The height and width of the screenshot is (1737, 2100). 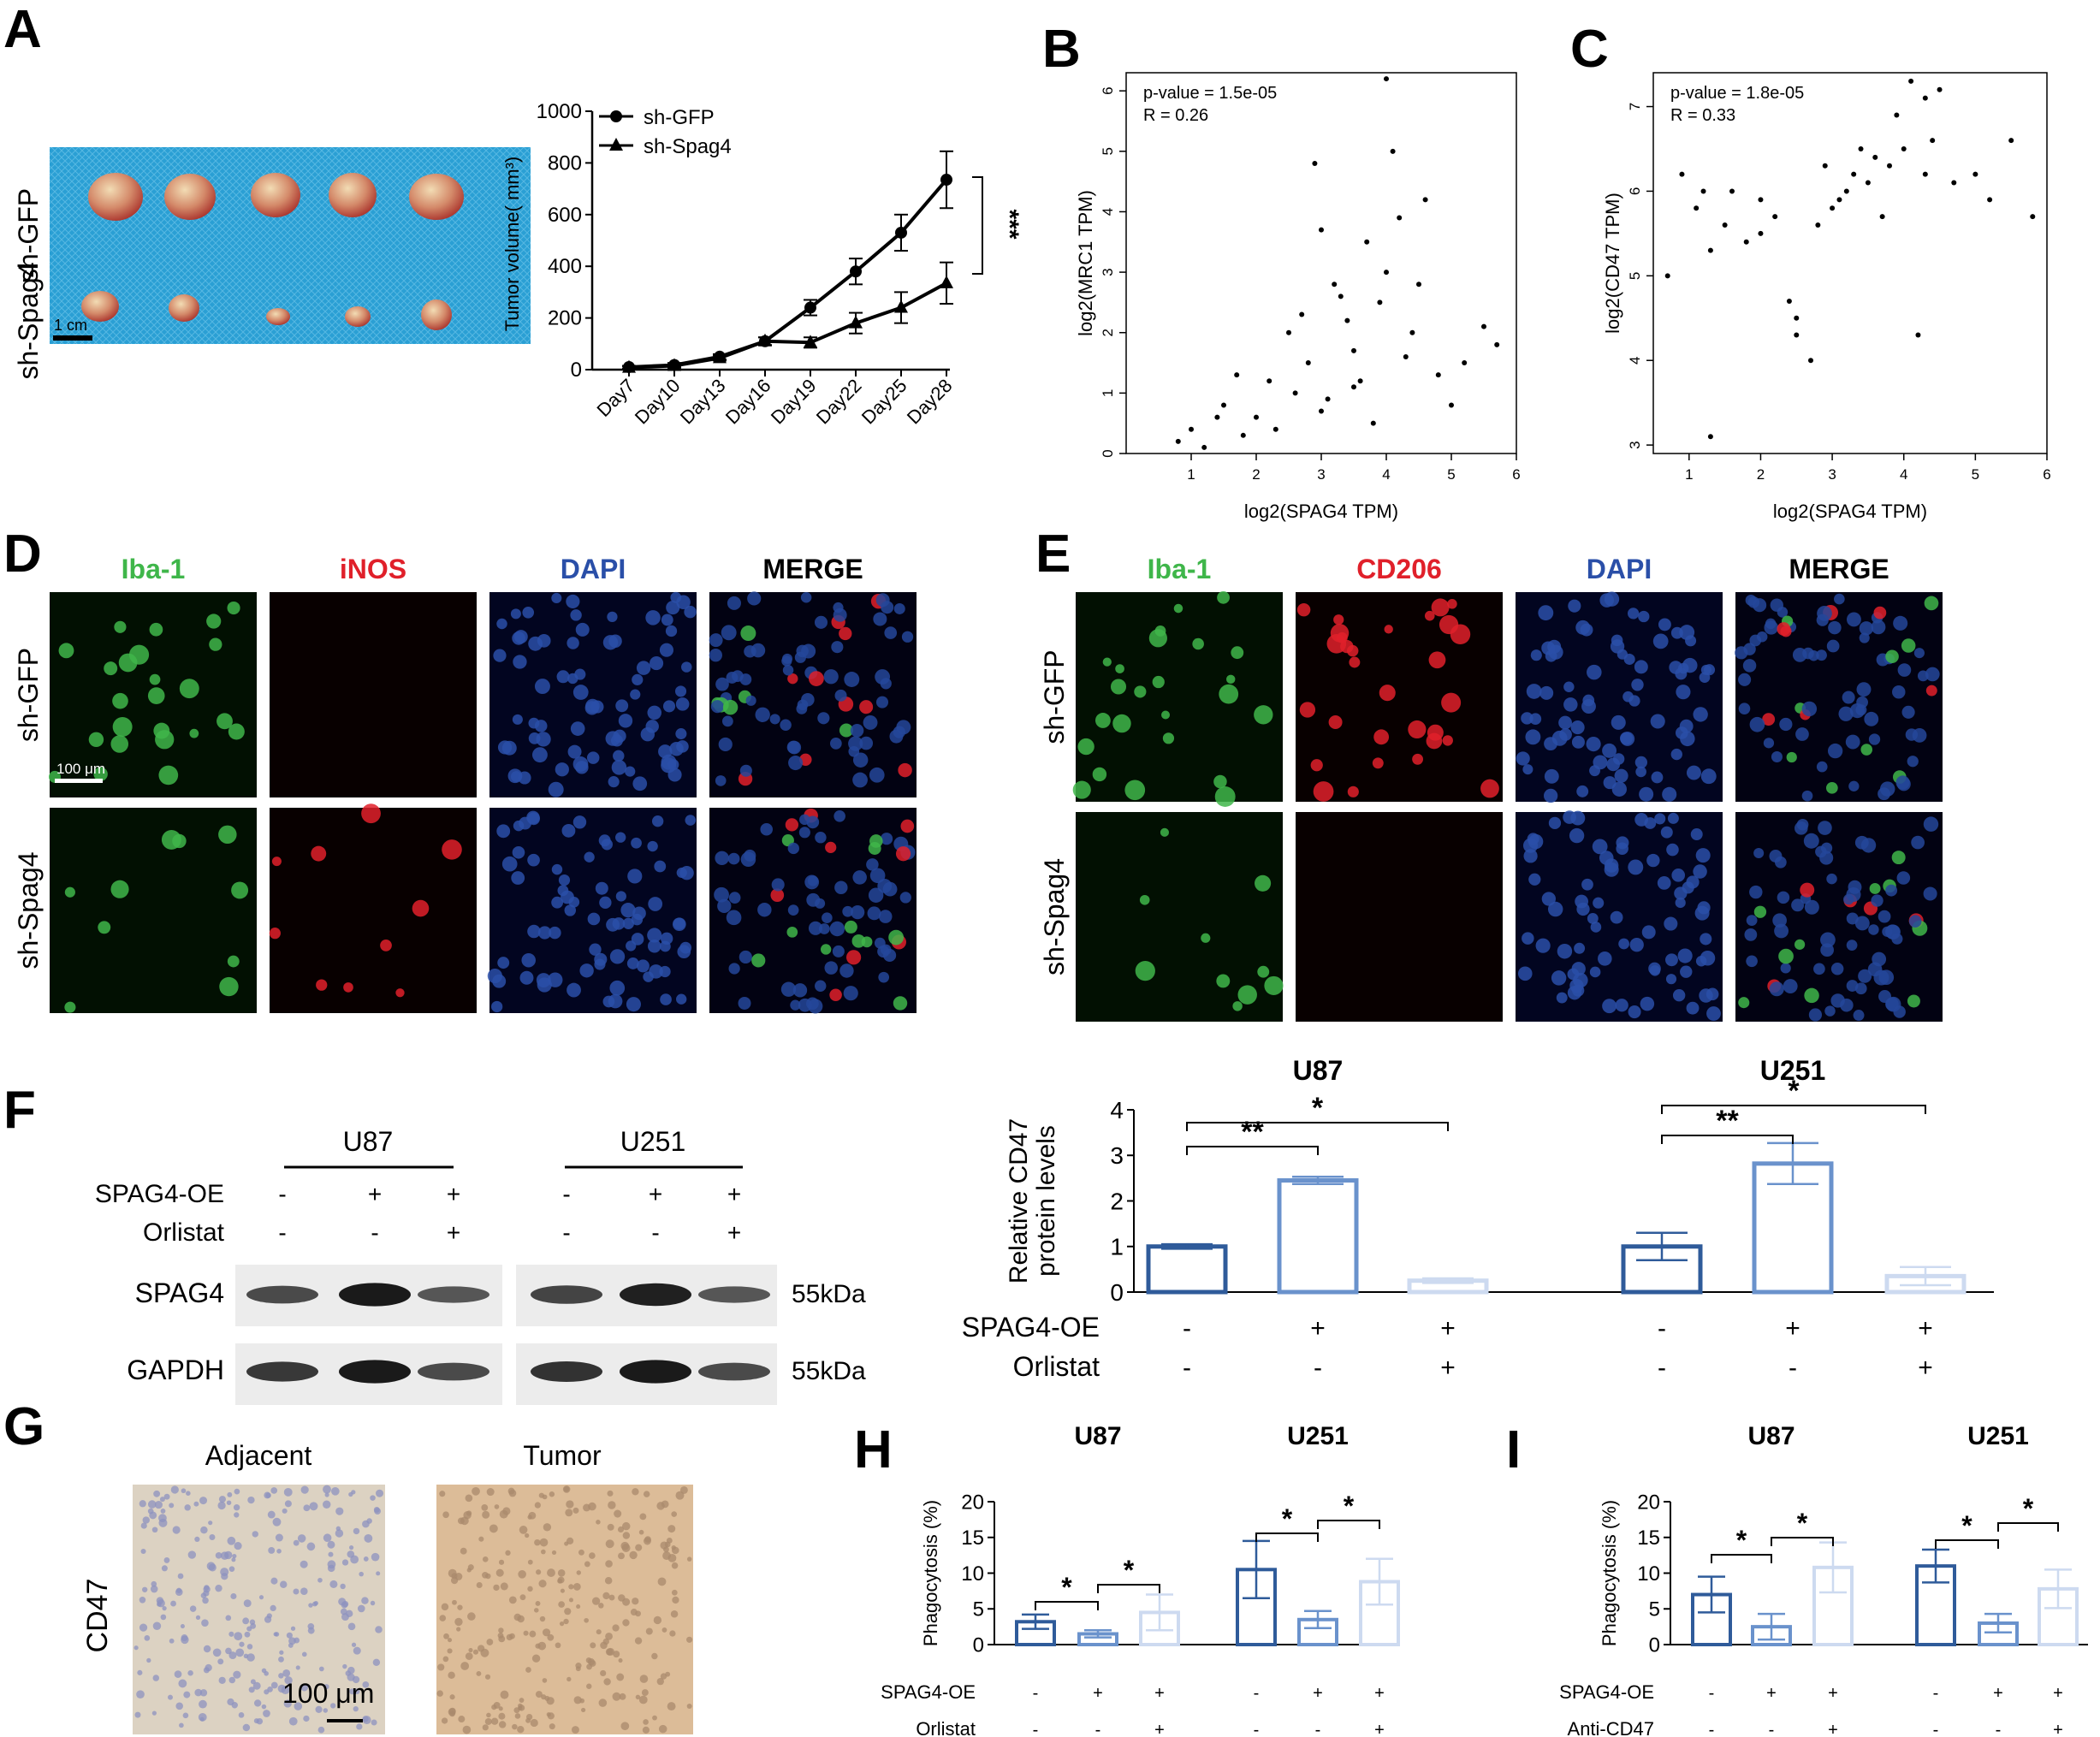 I want to click on y-tick-label: 10, so click(x=1648, y=1574).